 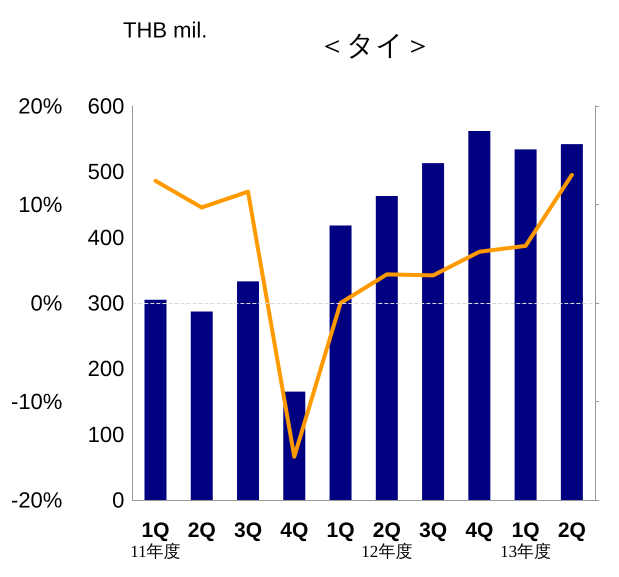 What do you see at coordinates (526, 540) in the screenshot?
I see `x-tick-label: 1Q 13年度` at bounding box center [526, 540].